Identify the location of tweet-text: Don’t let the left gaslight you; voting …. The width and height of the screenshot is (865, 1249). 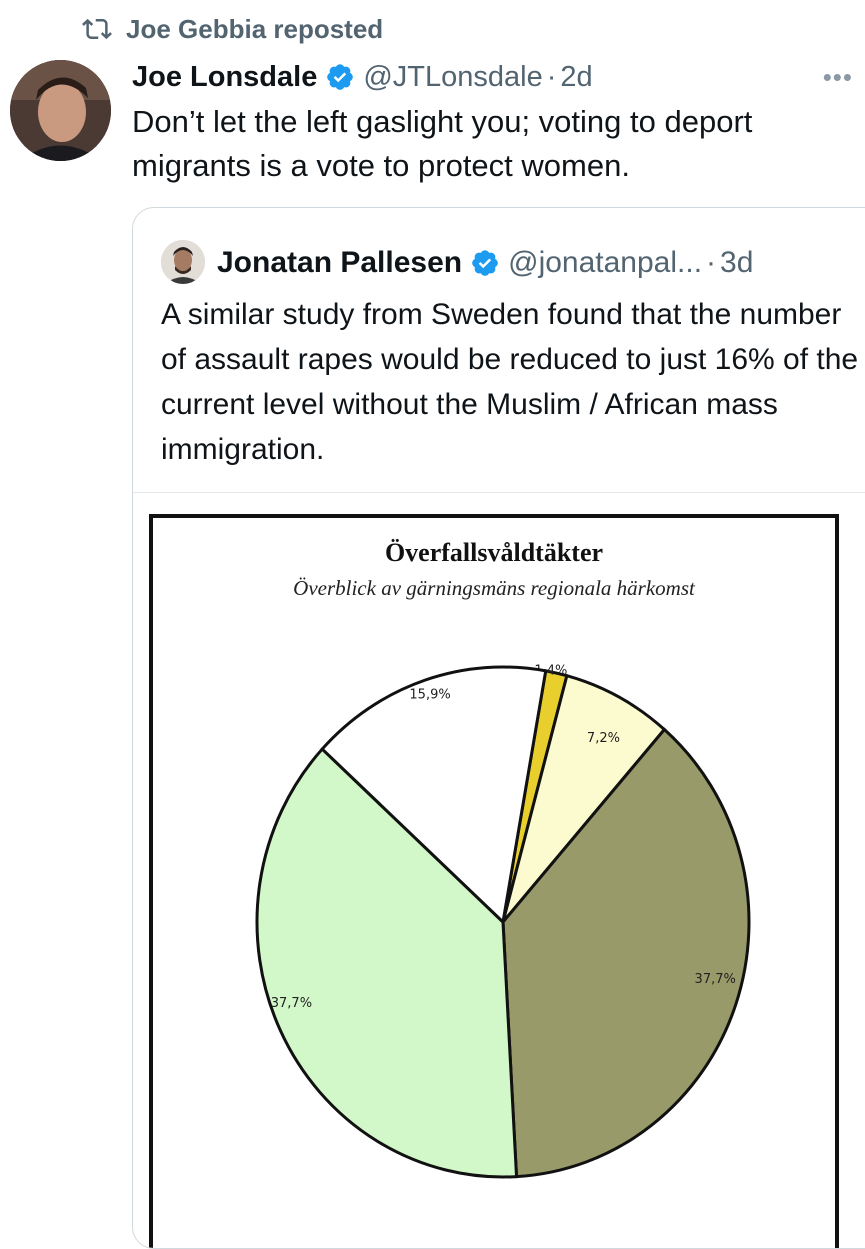
(442, 143).